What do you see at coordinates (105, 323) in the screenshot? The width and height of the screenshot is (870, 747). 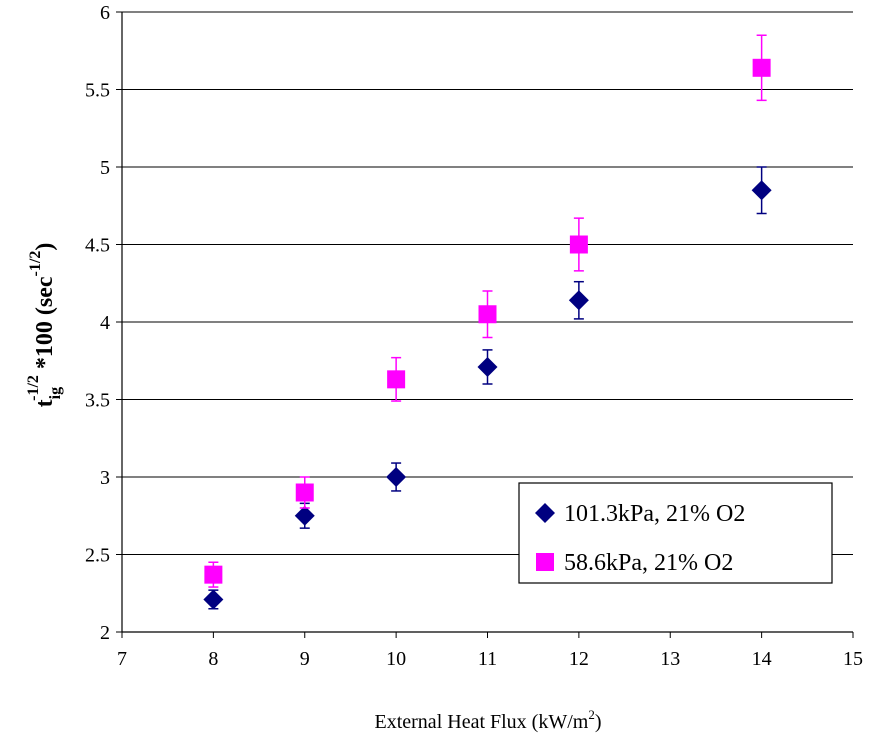 I see `y-tick-label: 4` at bounding box center [105, 323].